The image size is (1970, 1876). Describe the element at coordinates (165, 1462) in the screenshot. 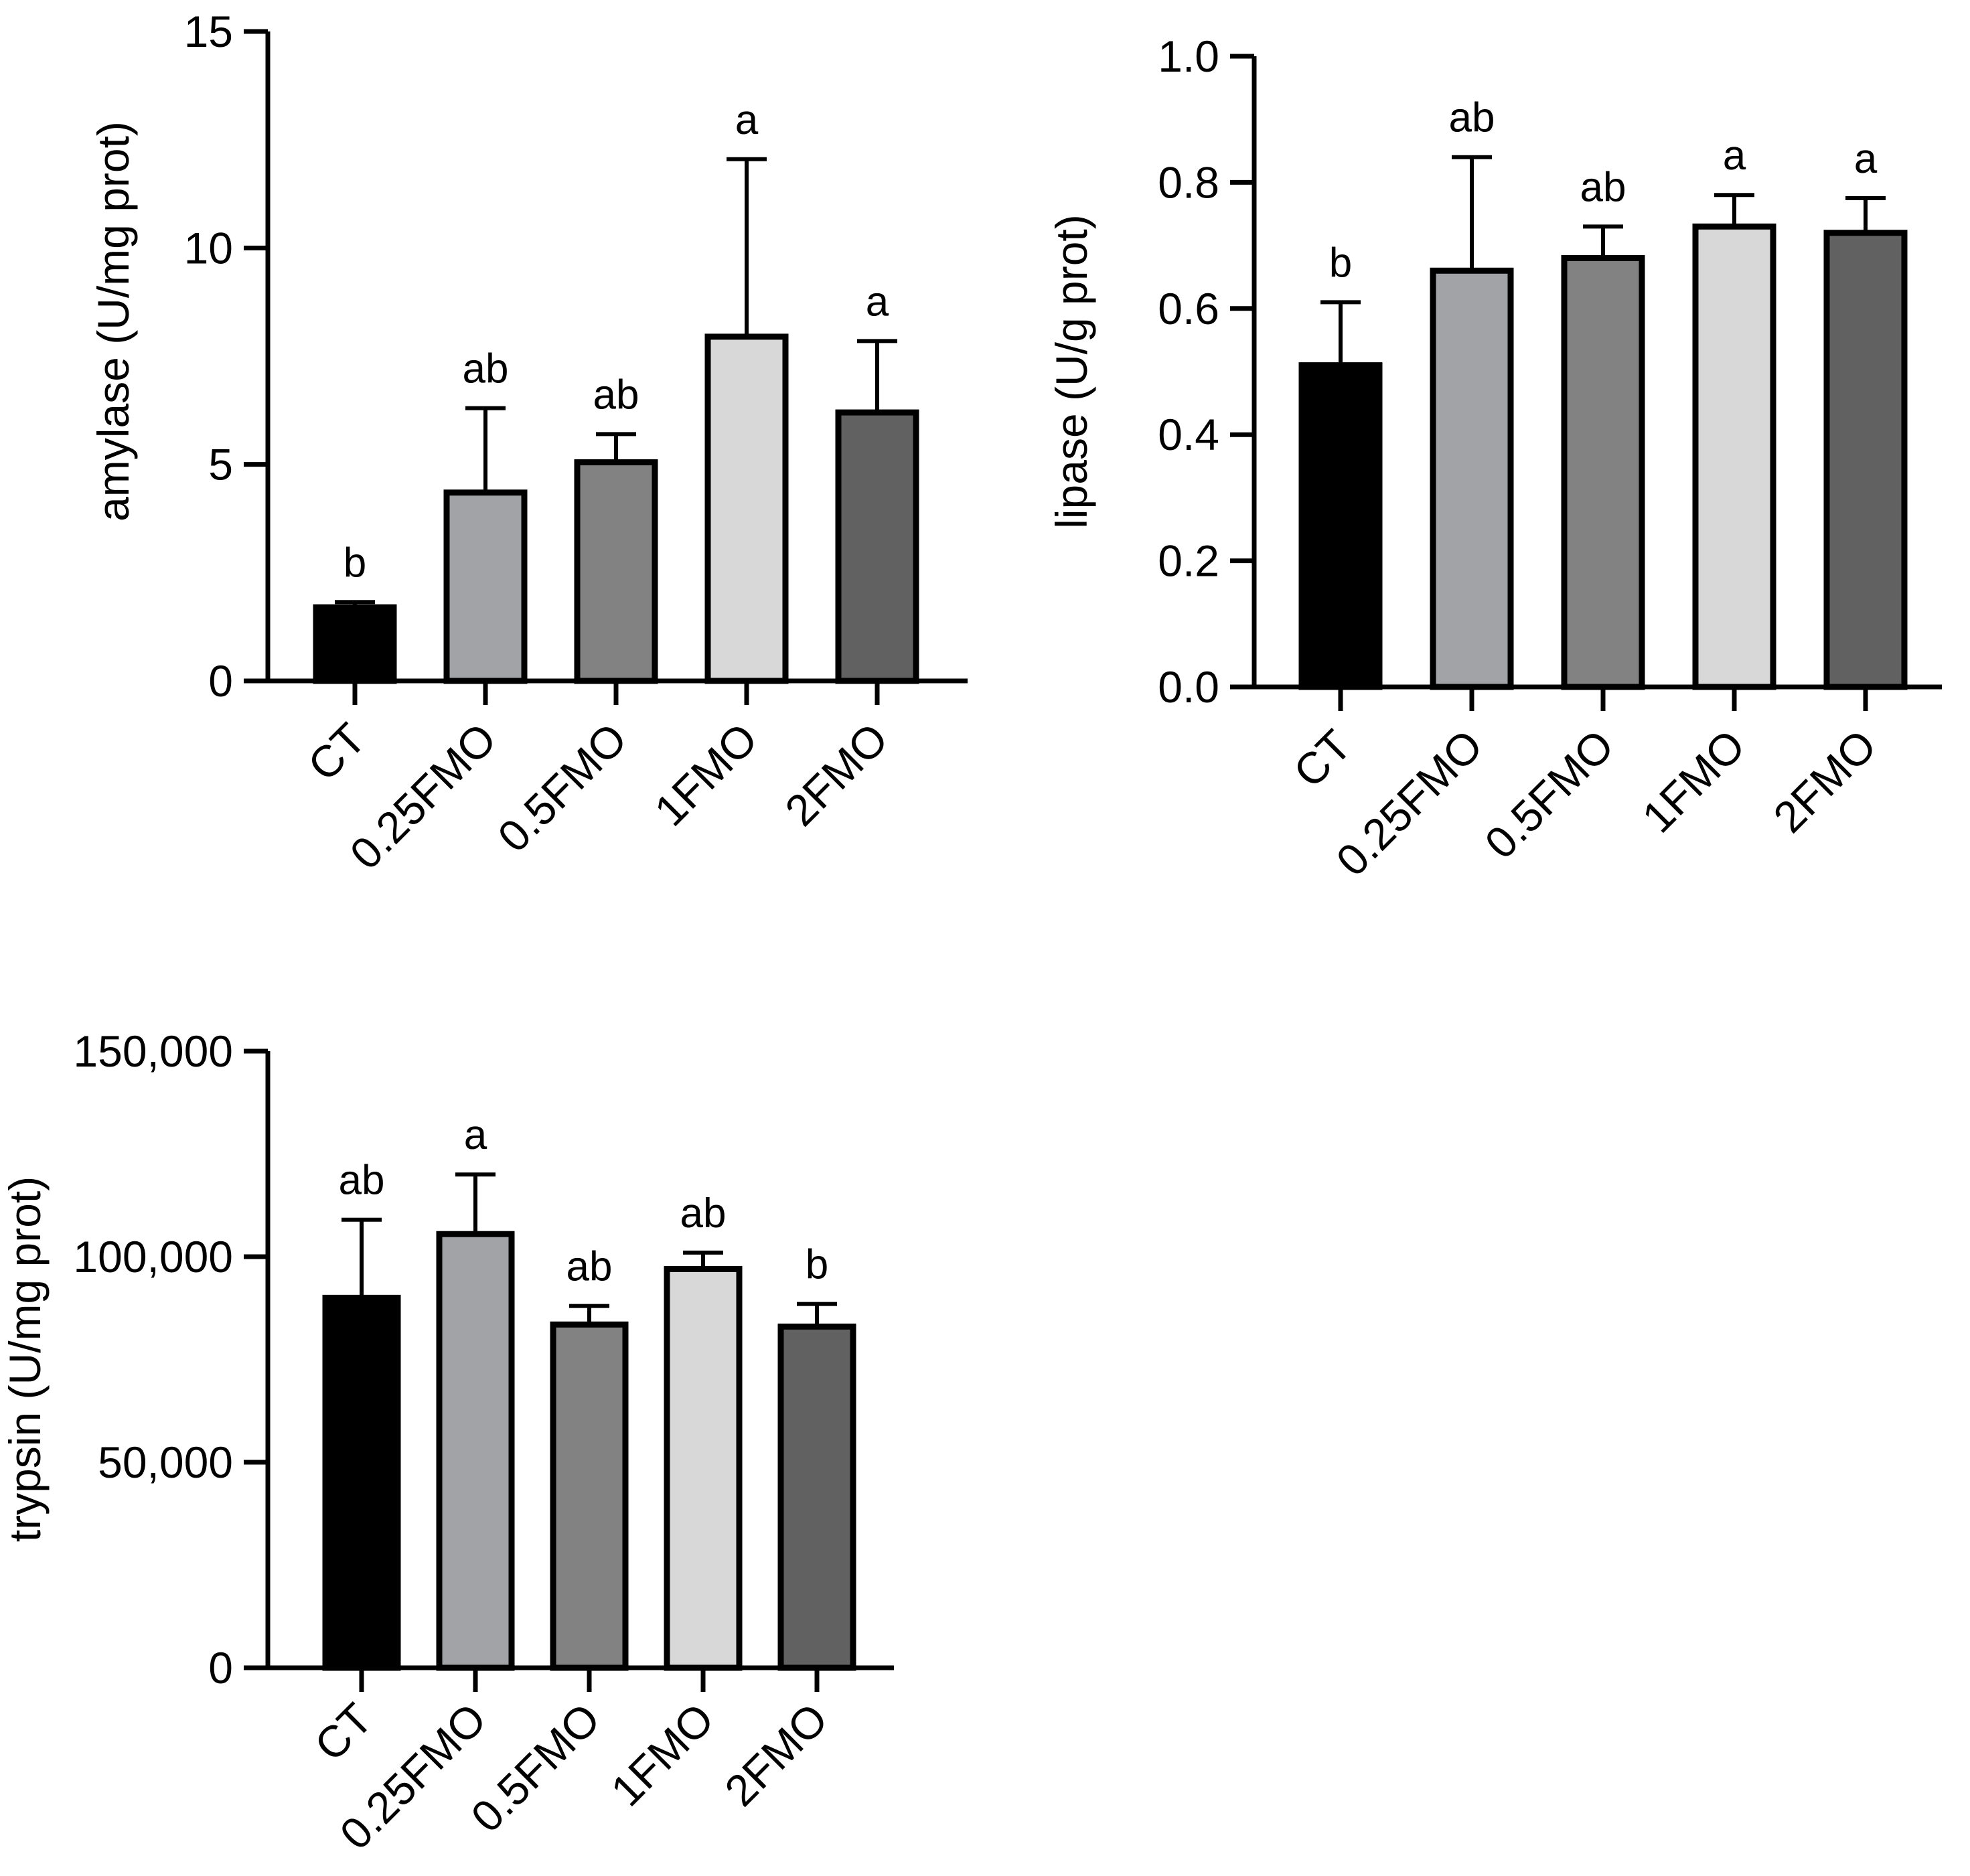

I see `y-tick-label: 50,000` at that location.